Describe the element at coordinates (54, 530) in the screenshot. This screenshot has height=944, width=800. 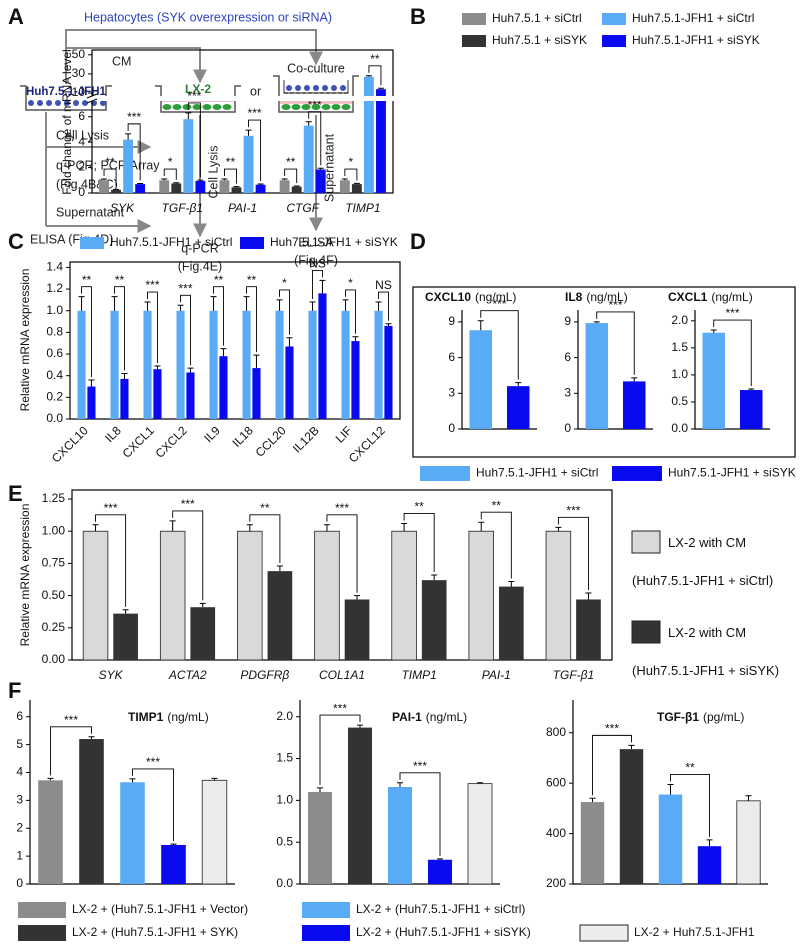
I see `y-tick-label: 1.00` at that location.